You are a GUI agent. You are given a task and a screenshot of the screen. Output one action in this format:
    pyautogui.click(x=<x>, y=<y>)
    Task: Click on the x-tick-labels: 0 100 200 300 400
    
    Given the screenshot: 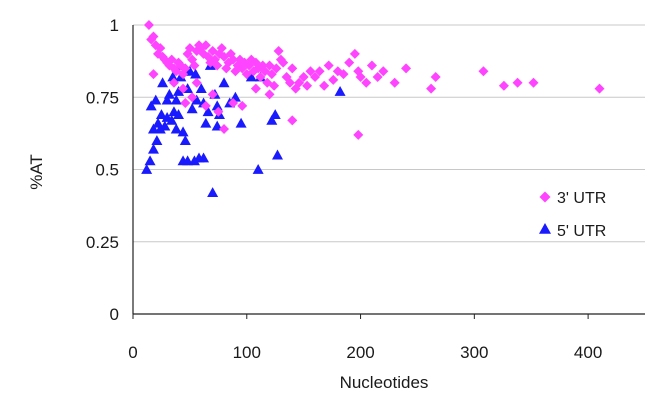 What is the action you would take?
    pyautogui.click(x=365, y=352)
    